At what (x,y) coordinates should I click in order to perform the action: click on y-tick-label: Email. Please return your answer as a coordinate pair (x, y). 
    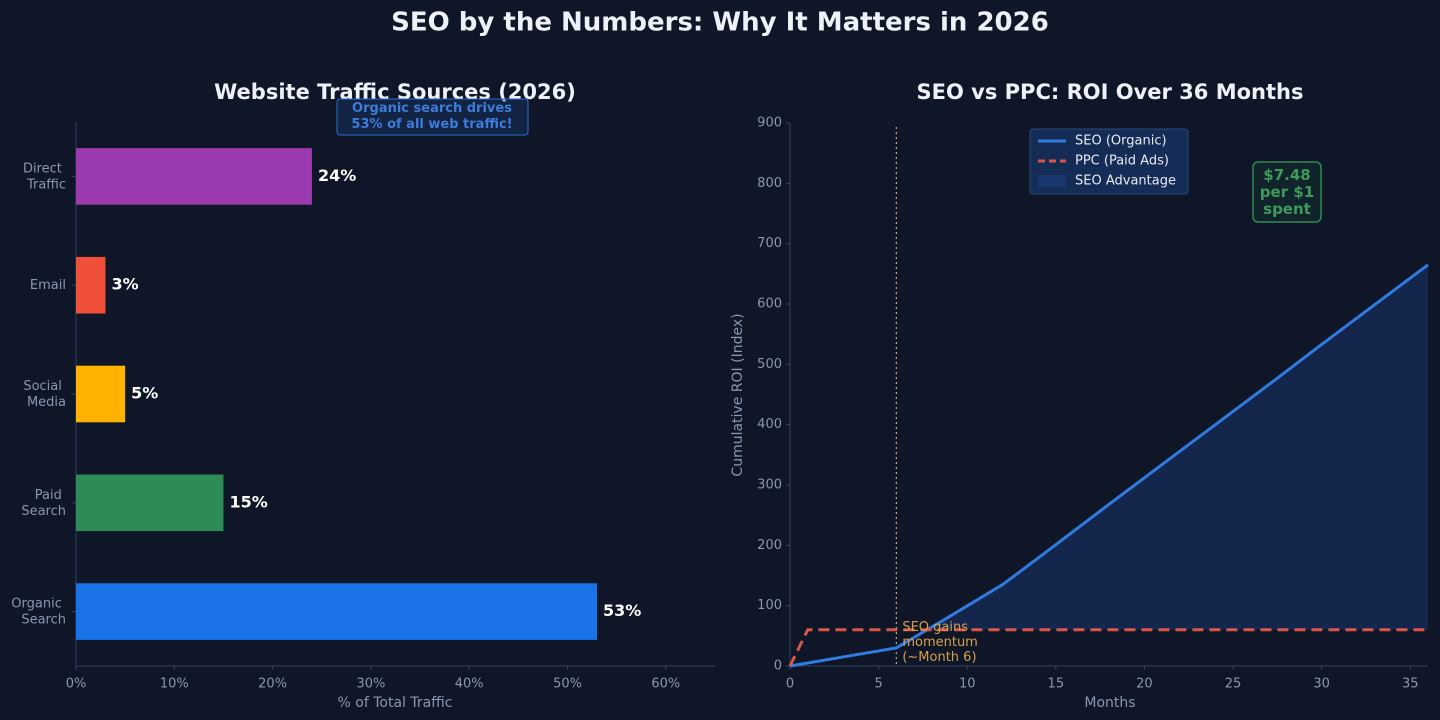
    Looking at the image, I should click on (48, 285).